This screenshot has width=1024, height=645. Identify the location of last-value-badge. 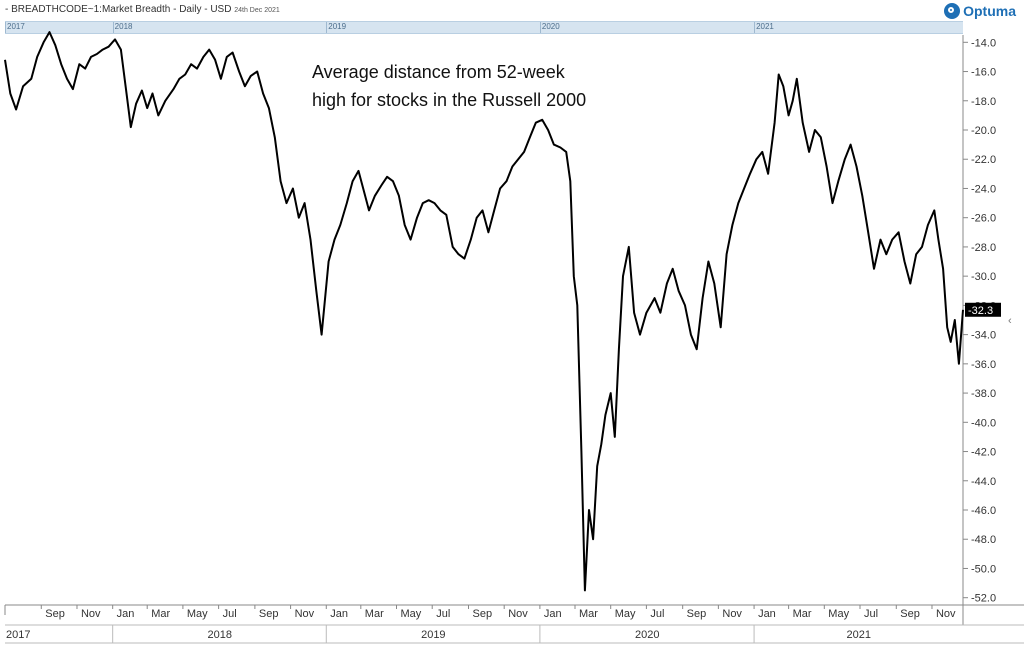
(983, 309).